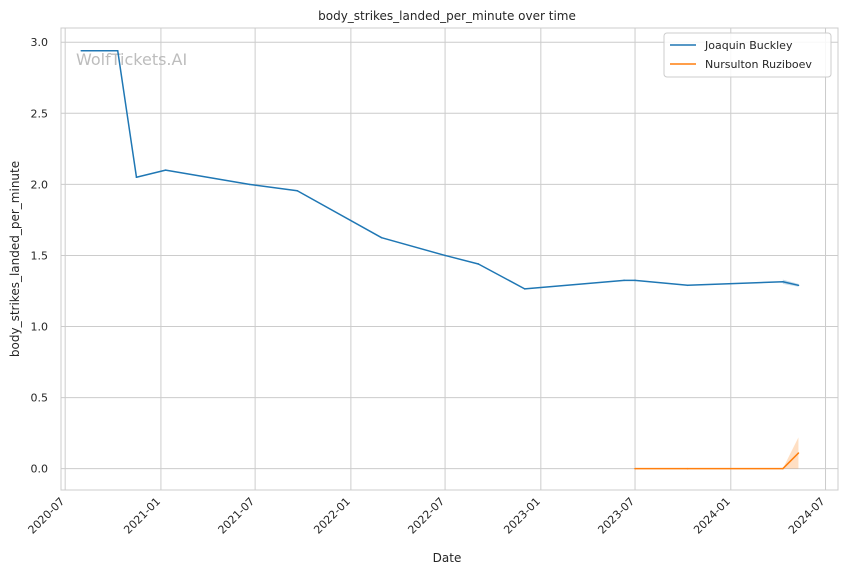 The height and width of the screenshot is (579, 858). What do you see at coordinates (748, 45) in the screenshot?
I see `legend-label-joaquin-buckley: Joaquin Buckley` at bounding box center [748, 45].